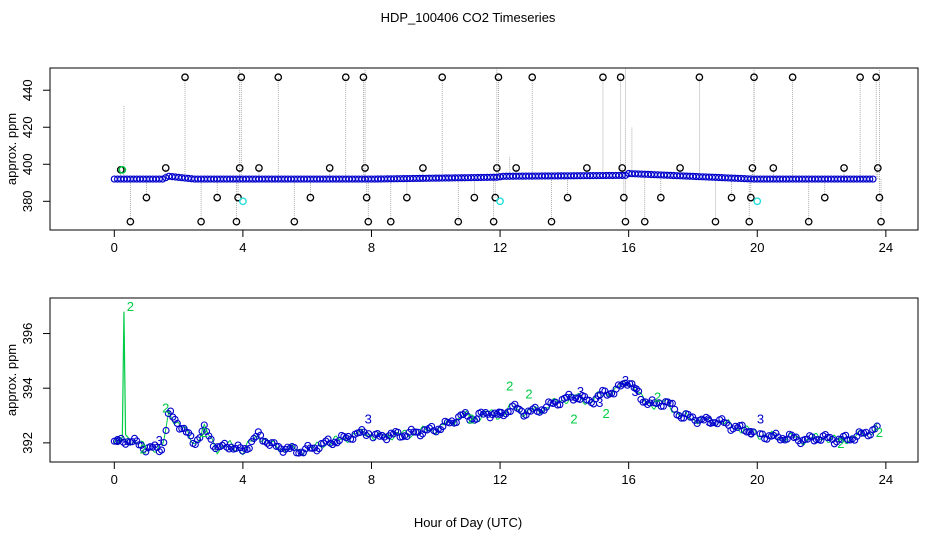  What do you see at coordinates (468, 17) in the screenshot?
I see `chart-title: HDP_100406 CO2 Timeseries` at bounding box center [468, 17].